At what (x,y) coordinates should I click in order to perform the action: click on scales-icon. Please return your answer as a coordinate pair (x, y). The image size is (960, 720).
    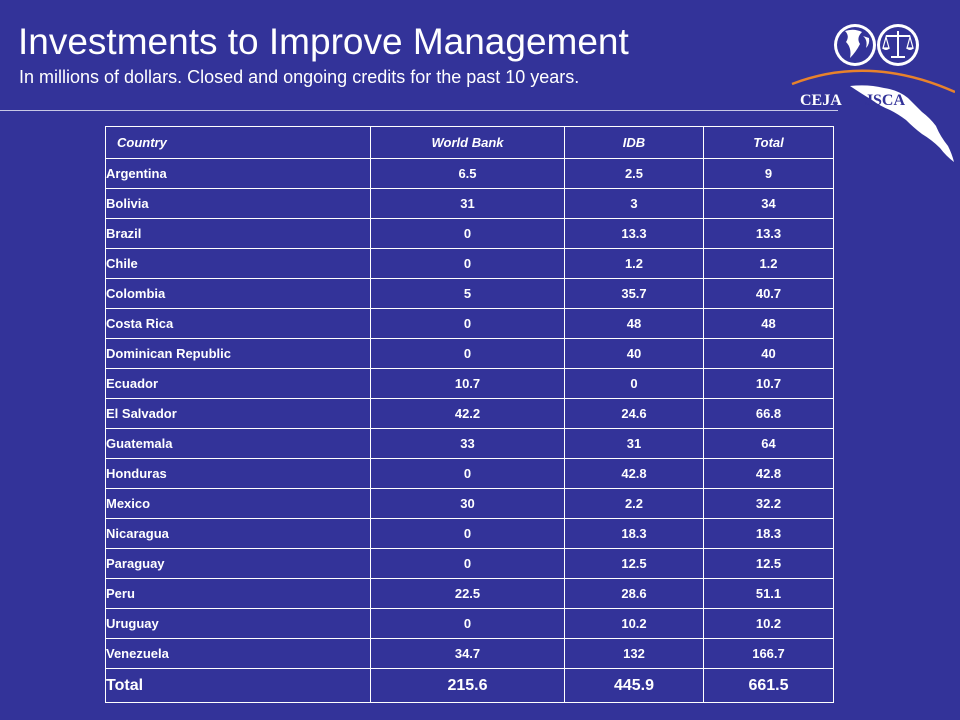
    Looking at the image, I should click on (898, 45).